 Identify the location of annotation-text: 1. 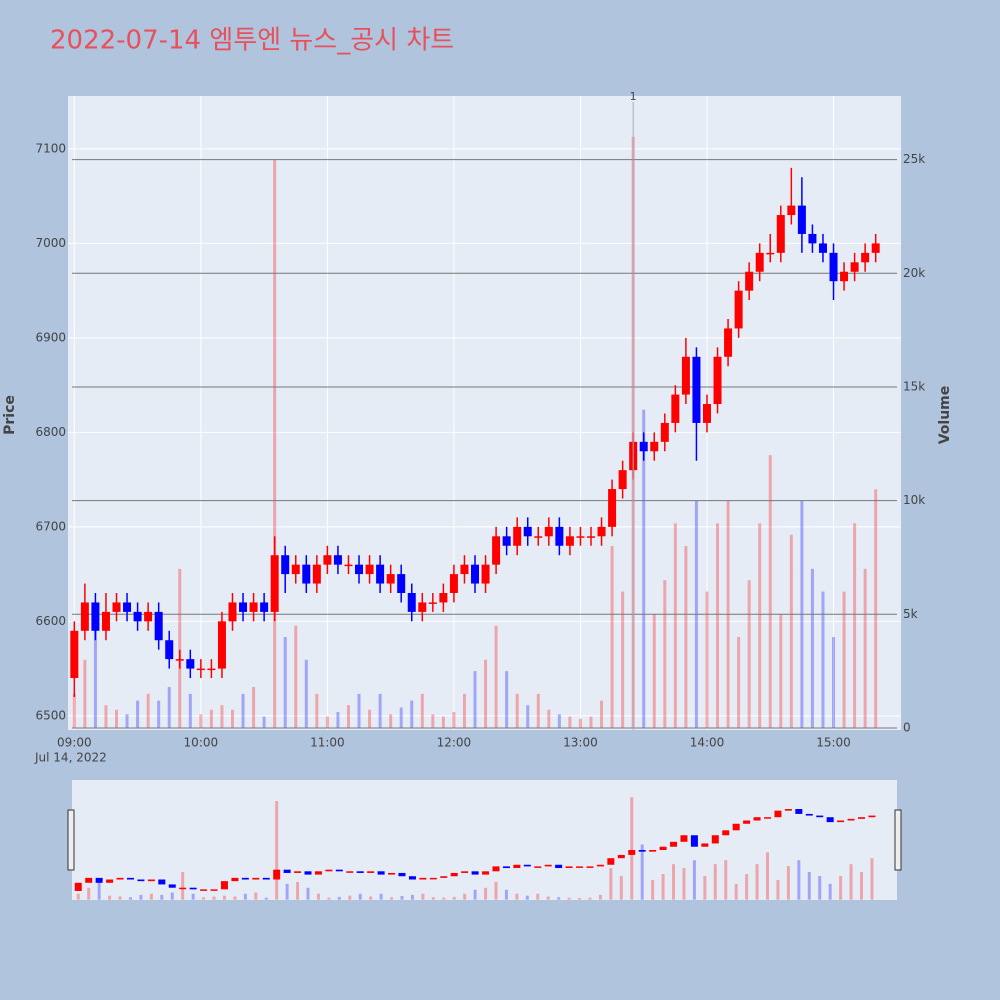
(633, 96).